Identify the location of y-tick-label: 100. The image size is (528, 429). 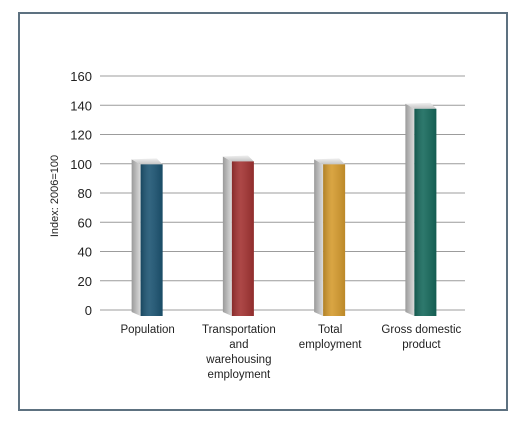
(81, 164).